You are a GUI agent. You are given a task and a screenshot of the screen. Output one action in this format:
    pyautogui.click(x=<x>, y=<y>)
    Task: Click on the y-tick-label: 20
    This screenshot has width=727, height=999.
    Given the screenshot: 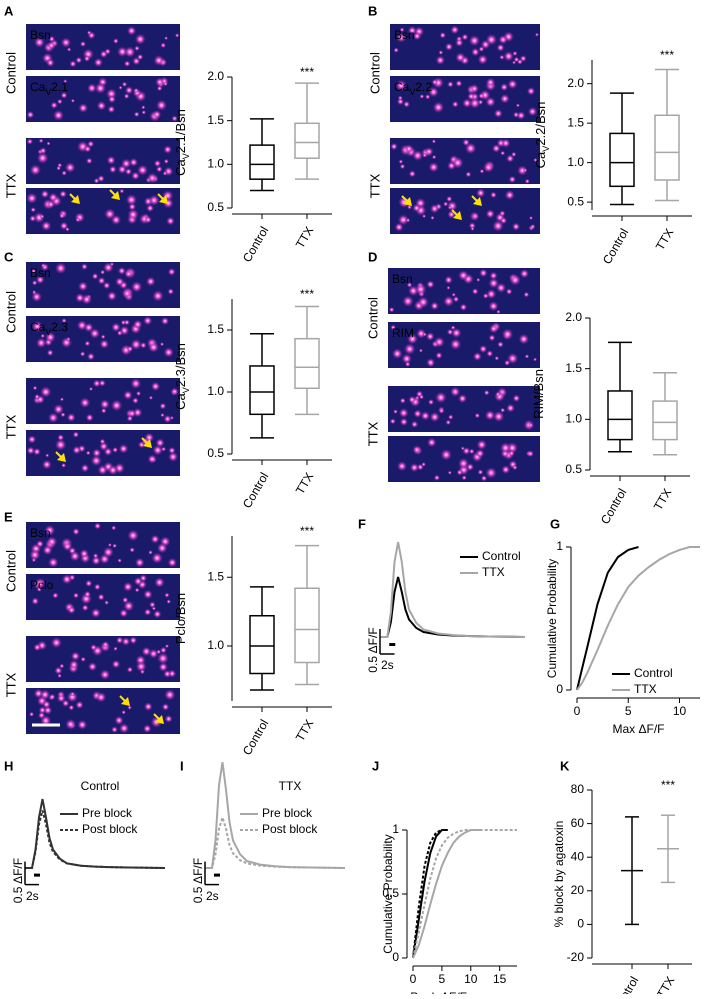 What is the action you would take?
    pyautogui.click(x=578, y=890)
    